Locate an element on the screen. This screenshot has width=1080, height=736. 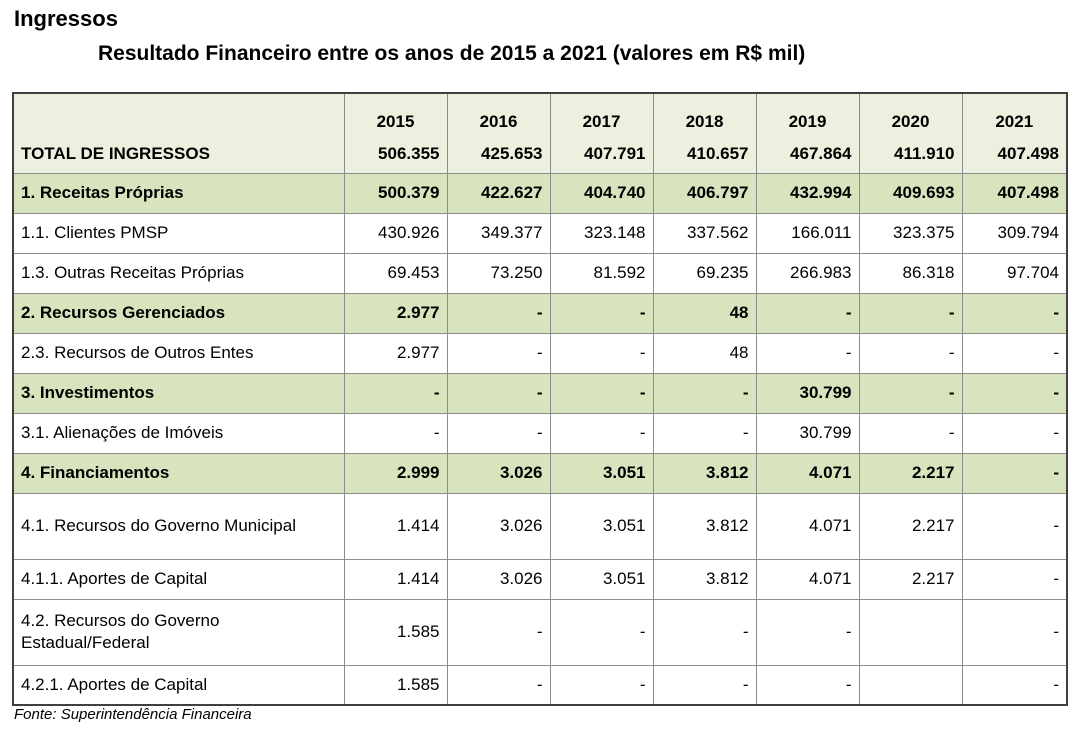
row-label: 4.1. Recursos do Governo Municipal is located at coordinates (178, 526).